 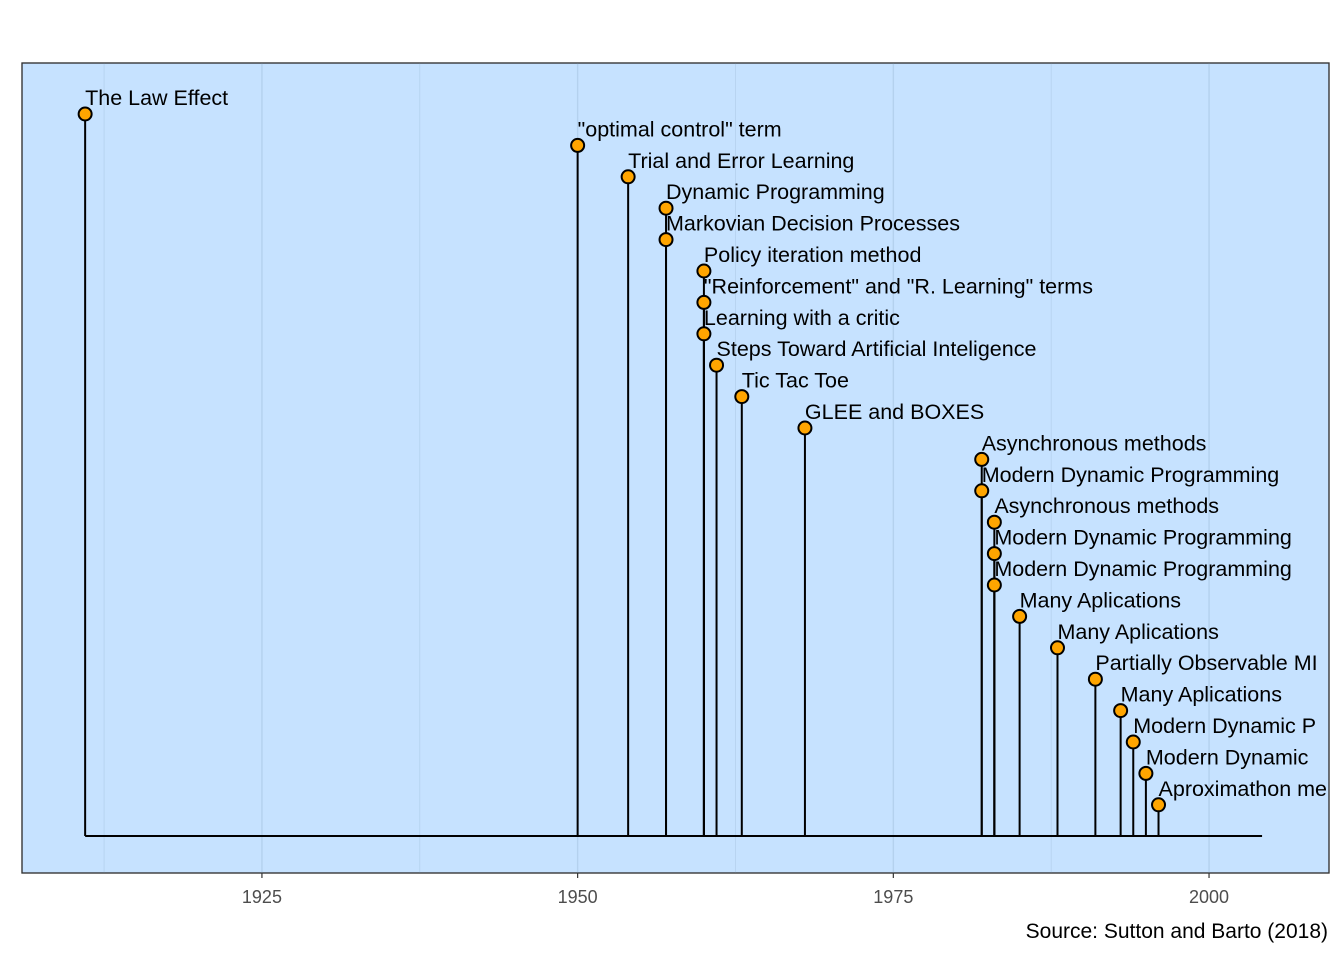 What do you see at coordinates (802, 318) in the screenshot?
I see `event-label: Learning with a critic` at bounding box center [802, 318].